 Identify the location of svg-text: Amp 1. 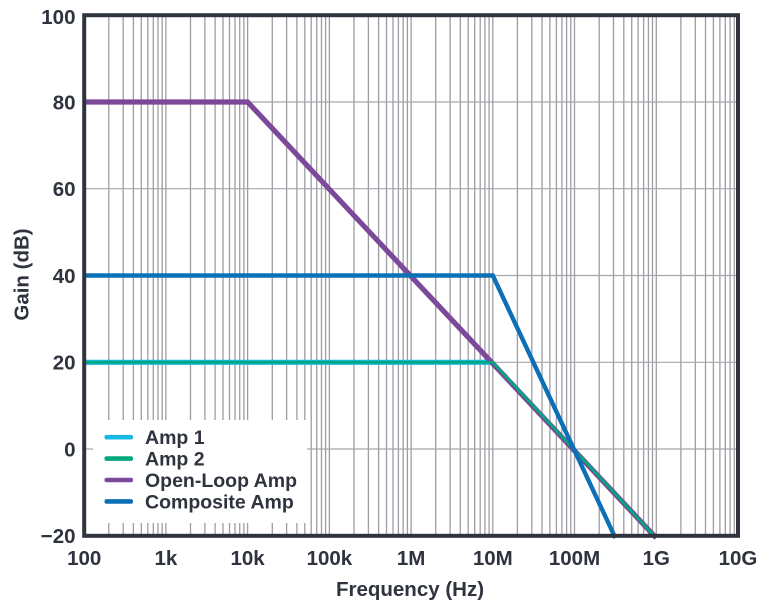
(175, 438).